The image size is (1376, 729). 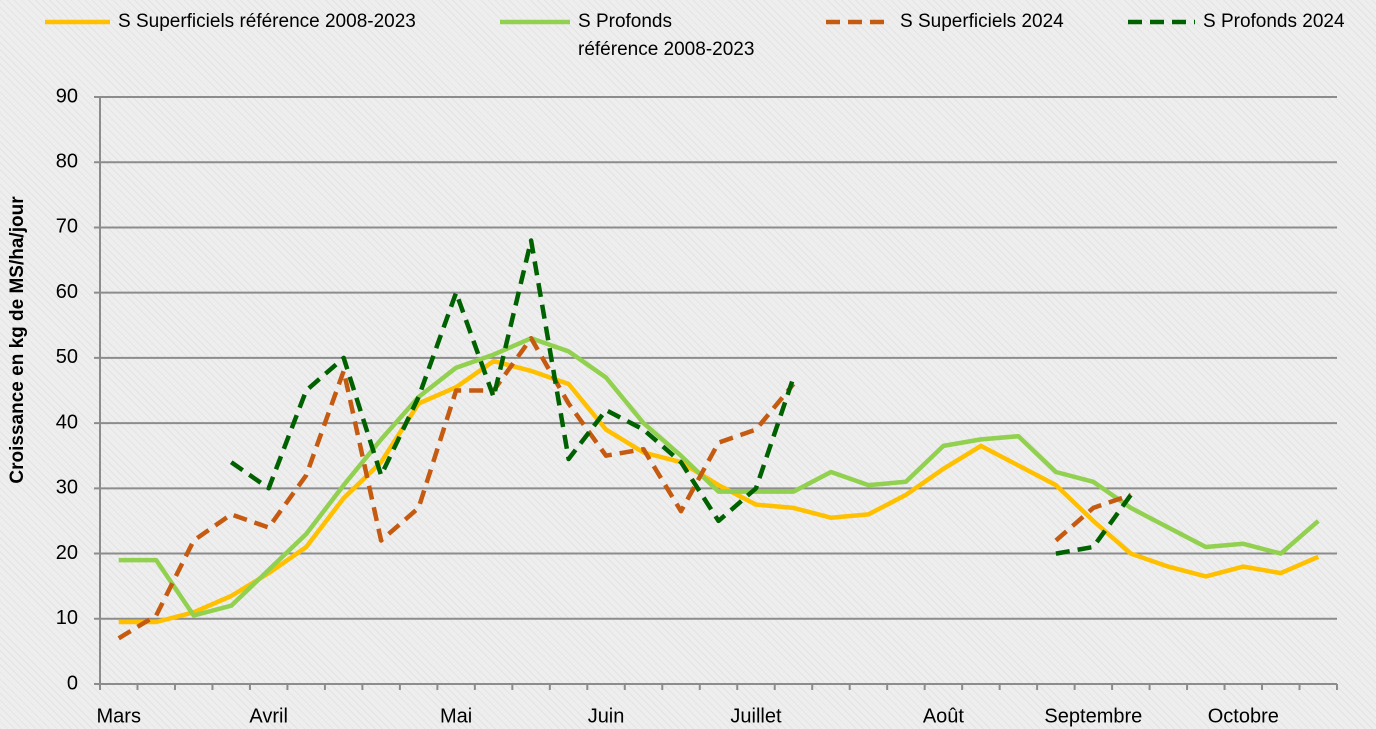 I want to click on y-tick-label: 50, so click(x=67, y=357).